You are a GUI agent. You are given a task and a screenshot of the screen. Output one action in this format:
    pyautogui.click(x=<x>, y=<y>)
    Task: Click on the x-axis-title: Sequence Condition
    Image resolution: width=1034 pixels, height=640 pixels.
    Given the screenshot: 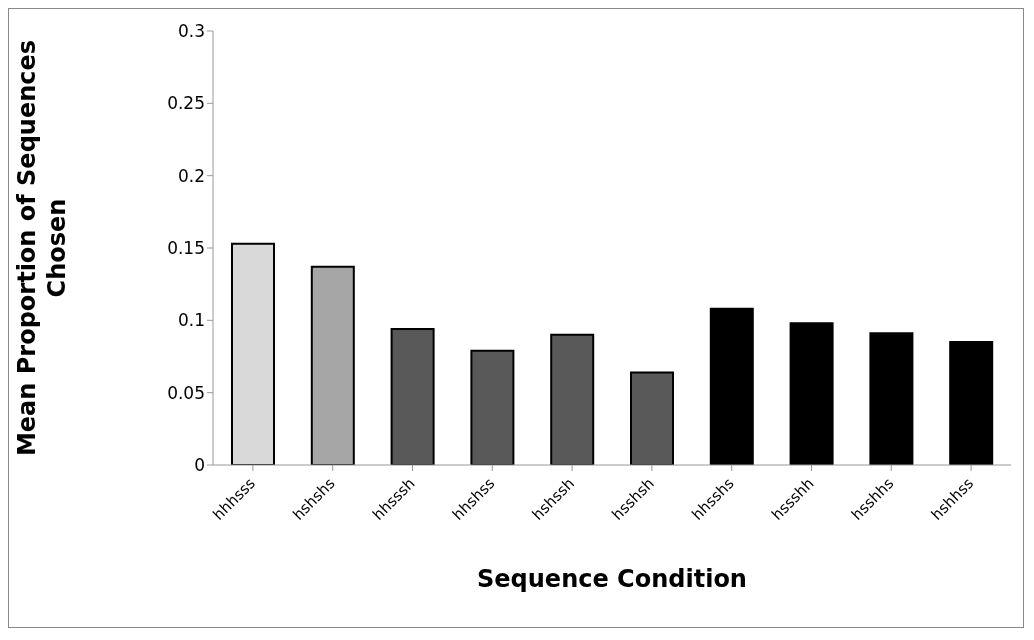 What is the action you would take?
    pyautogui.click(x=612, y=579)
    